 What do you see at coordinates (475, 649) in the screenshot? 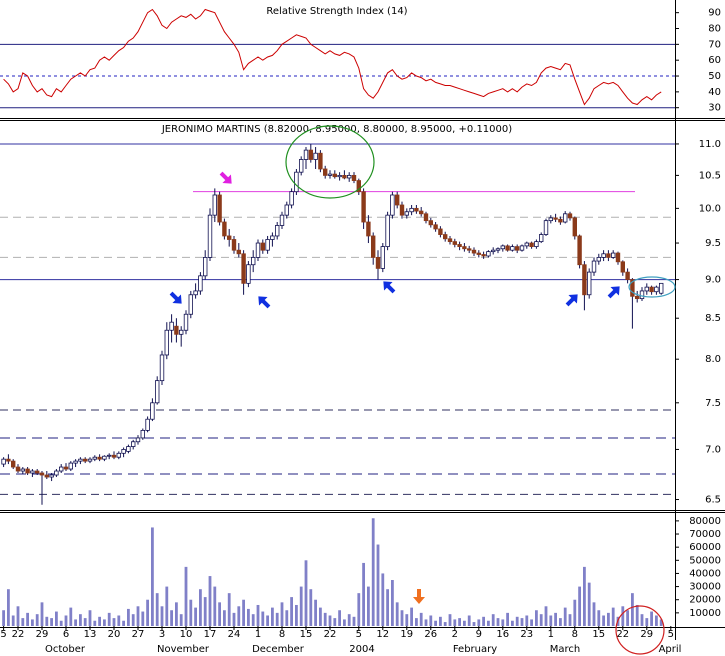
I see `month-label: February` at bounding box center [475, 649].